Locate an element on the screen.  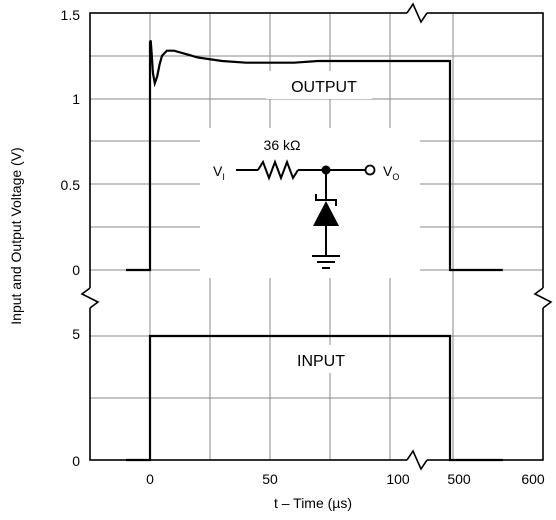
output-label-backing is located at coordinates (319, 85).